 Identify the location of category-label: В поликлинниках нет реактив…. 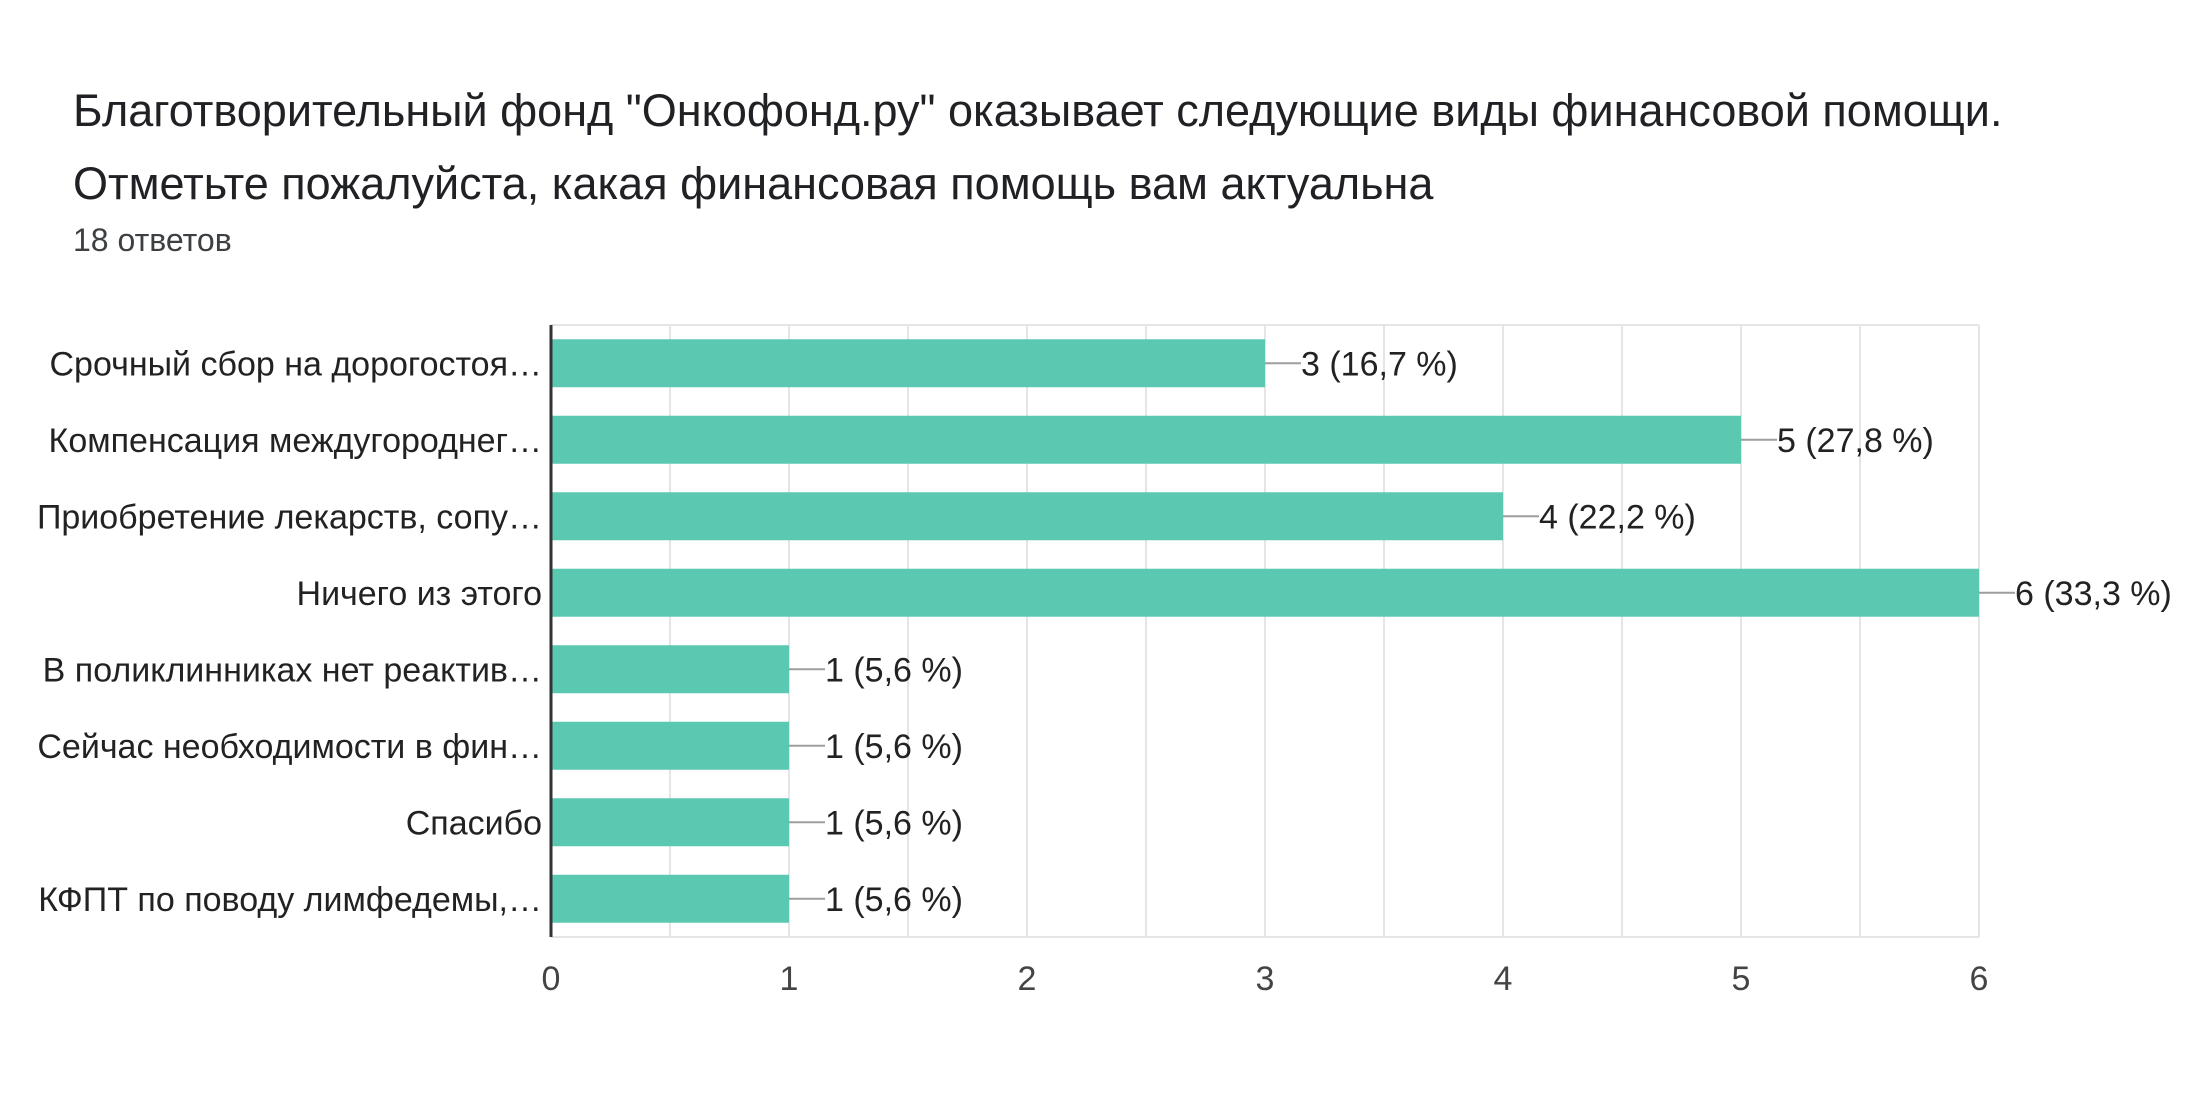
(292, 670).